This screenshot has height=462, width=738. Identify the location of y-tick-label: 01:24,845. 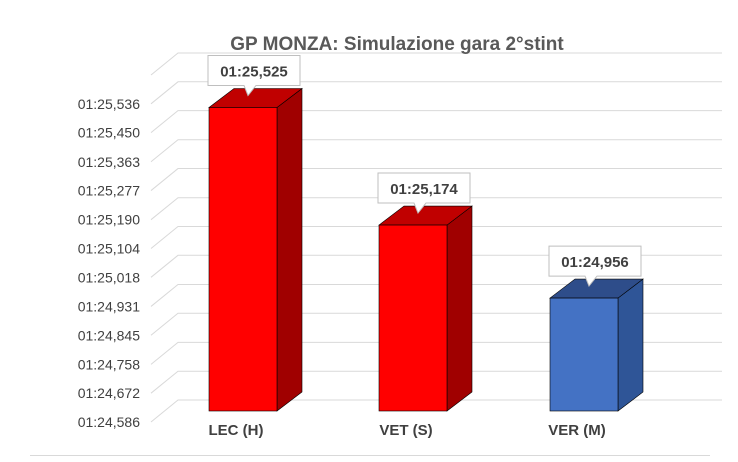
(109, 335).